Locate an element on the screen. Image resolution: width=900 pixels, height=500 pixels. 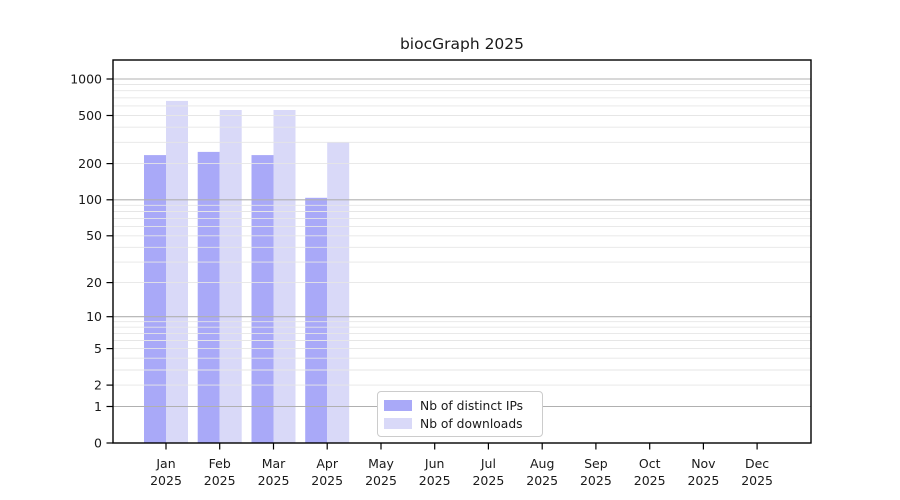
svg-text: 10 is located at coordinates (94, 316).